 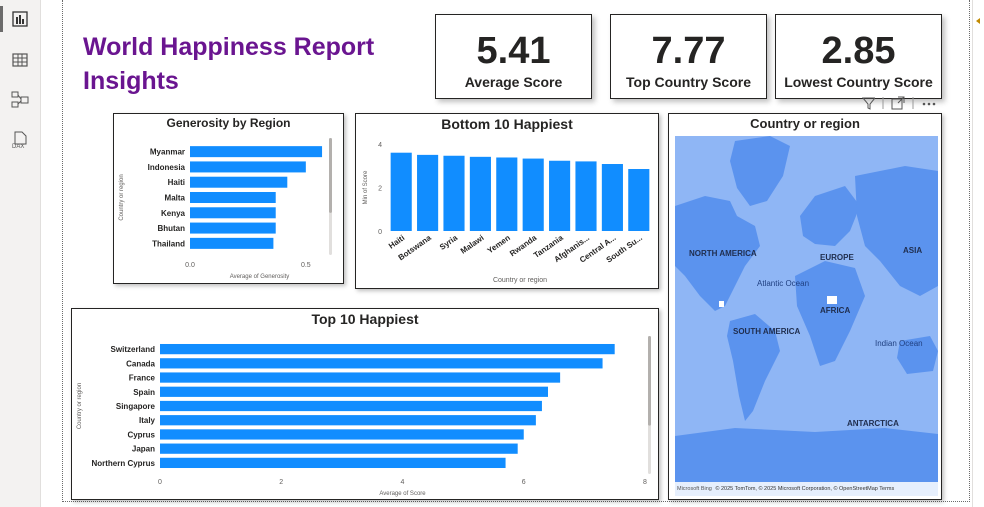 I want to click on kpi-label: Top Country Score, so click(x=688, y=82).